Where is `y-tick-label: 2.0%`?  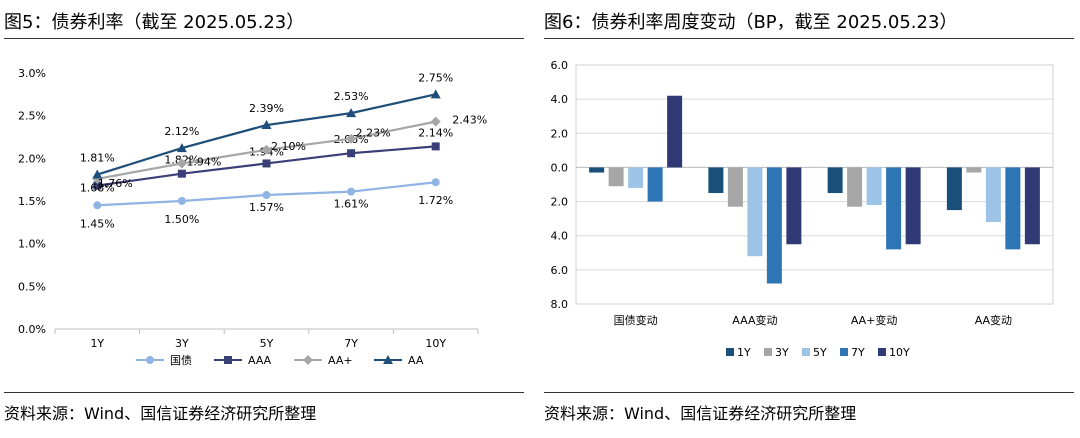
y-tick-label: 2.0% is located at coordinates (32, 158).